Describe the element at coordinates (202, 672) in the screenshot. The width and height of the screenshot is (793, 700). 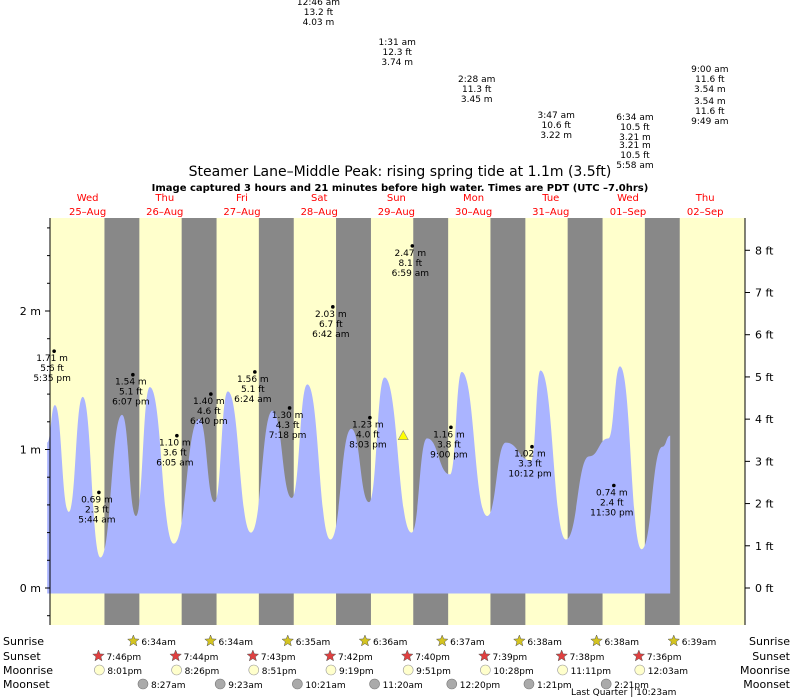
I see `moonrise-time: 8:26pm` at that location.